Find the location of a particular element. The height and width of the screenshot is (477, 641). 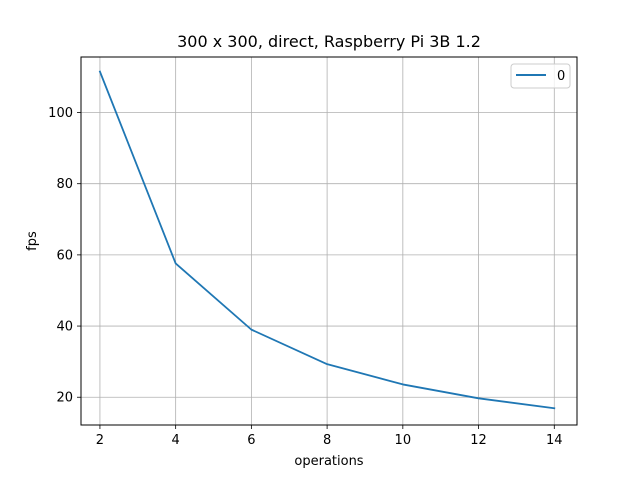

x-tick-label: 8 is located at coordinates (327, 440).